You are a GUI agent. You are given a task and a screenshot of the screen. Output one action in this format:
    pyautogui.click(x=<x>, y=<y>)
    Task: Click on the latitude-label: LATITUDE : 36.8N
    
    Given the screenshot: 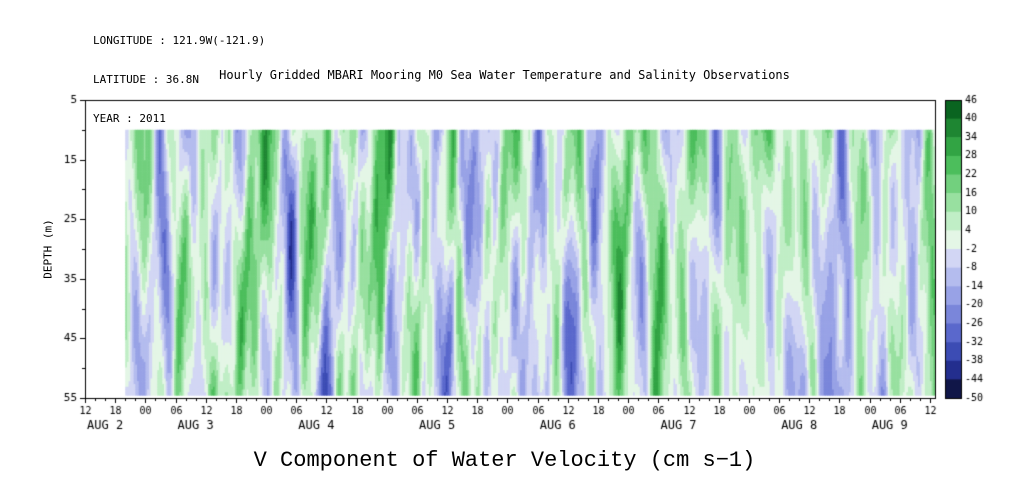 What is the action you would take?
    pyautogui.click(x=146, y=79)
    